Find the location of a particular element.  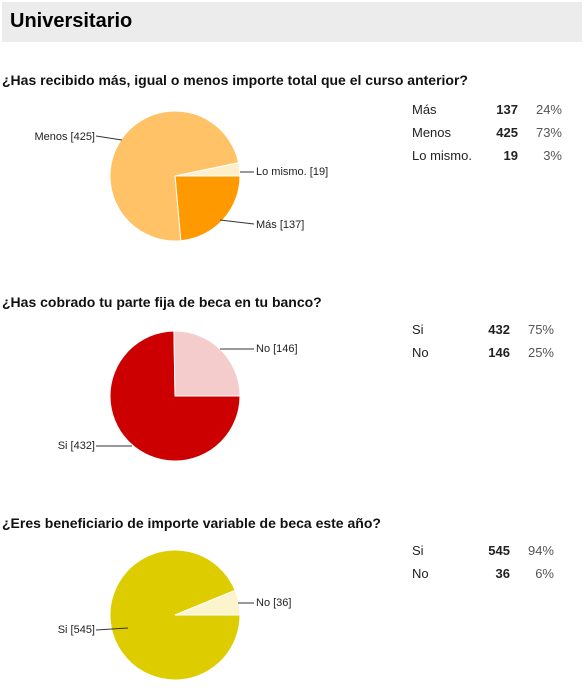

summary-row: Si 432 75% is located at coordinates (483, 329).